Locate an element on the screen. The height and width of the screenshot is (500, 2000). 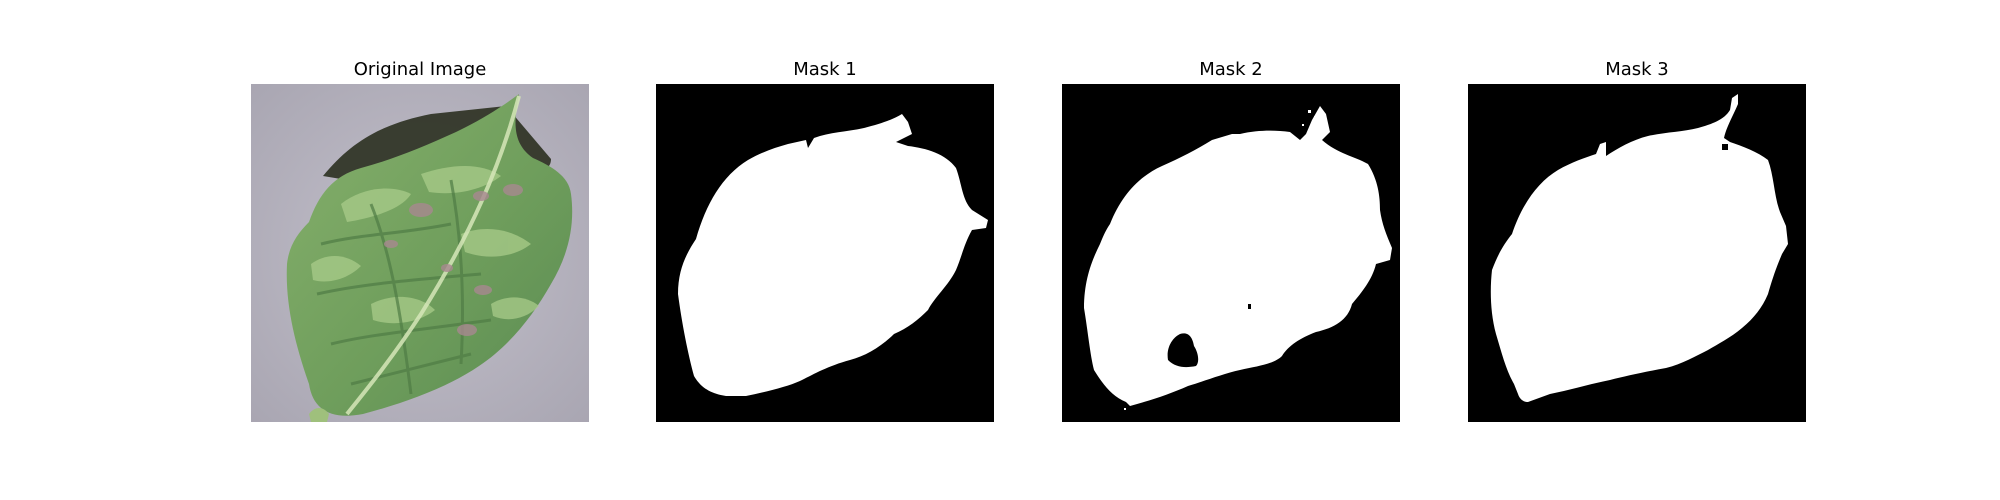
mask-3-panel: Mask 3 is located at coordinates (1637, 240).